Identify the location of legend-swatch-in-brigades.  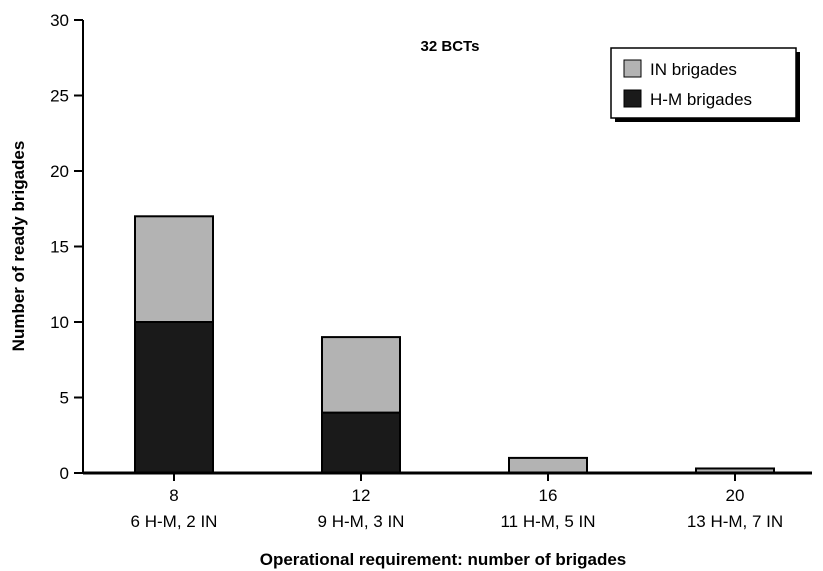
(632, 68).